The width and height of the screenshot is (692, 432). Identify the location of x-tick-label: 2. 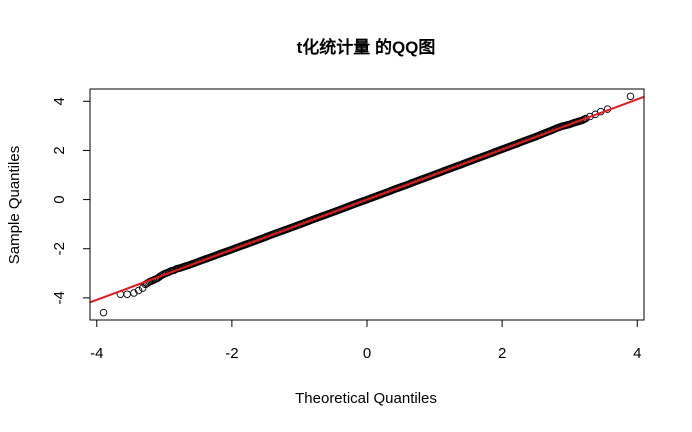
(502, 353).